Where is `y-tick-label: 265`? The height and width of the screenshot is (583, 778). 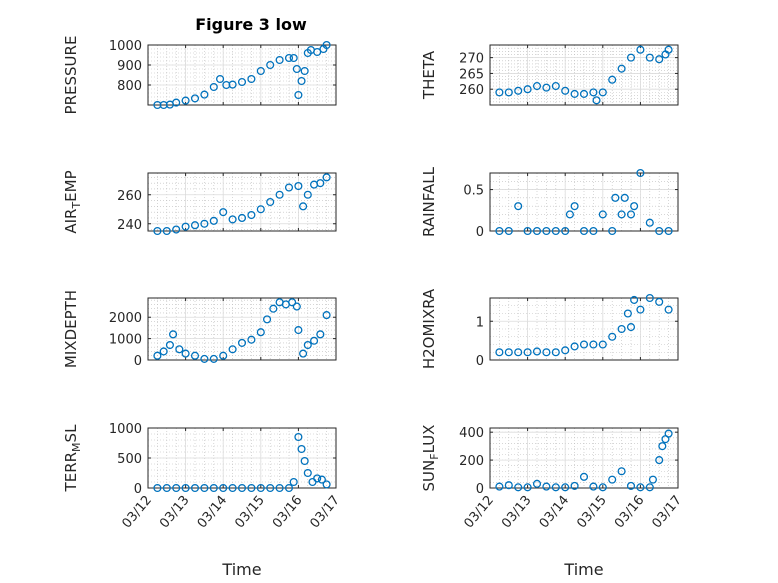
y-tick-label: 265 is located at coordinates (471, 74).